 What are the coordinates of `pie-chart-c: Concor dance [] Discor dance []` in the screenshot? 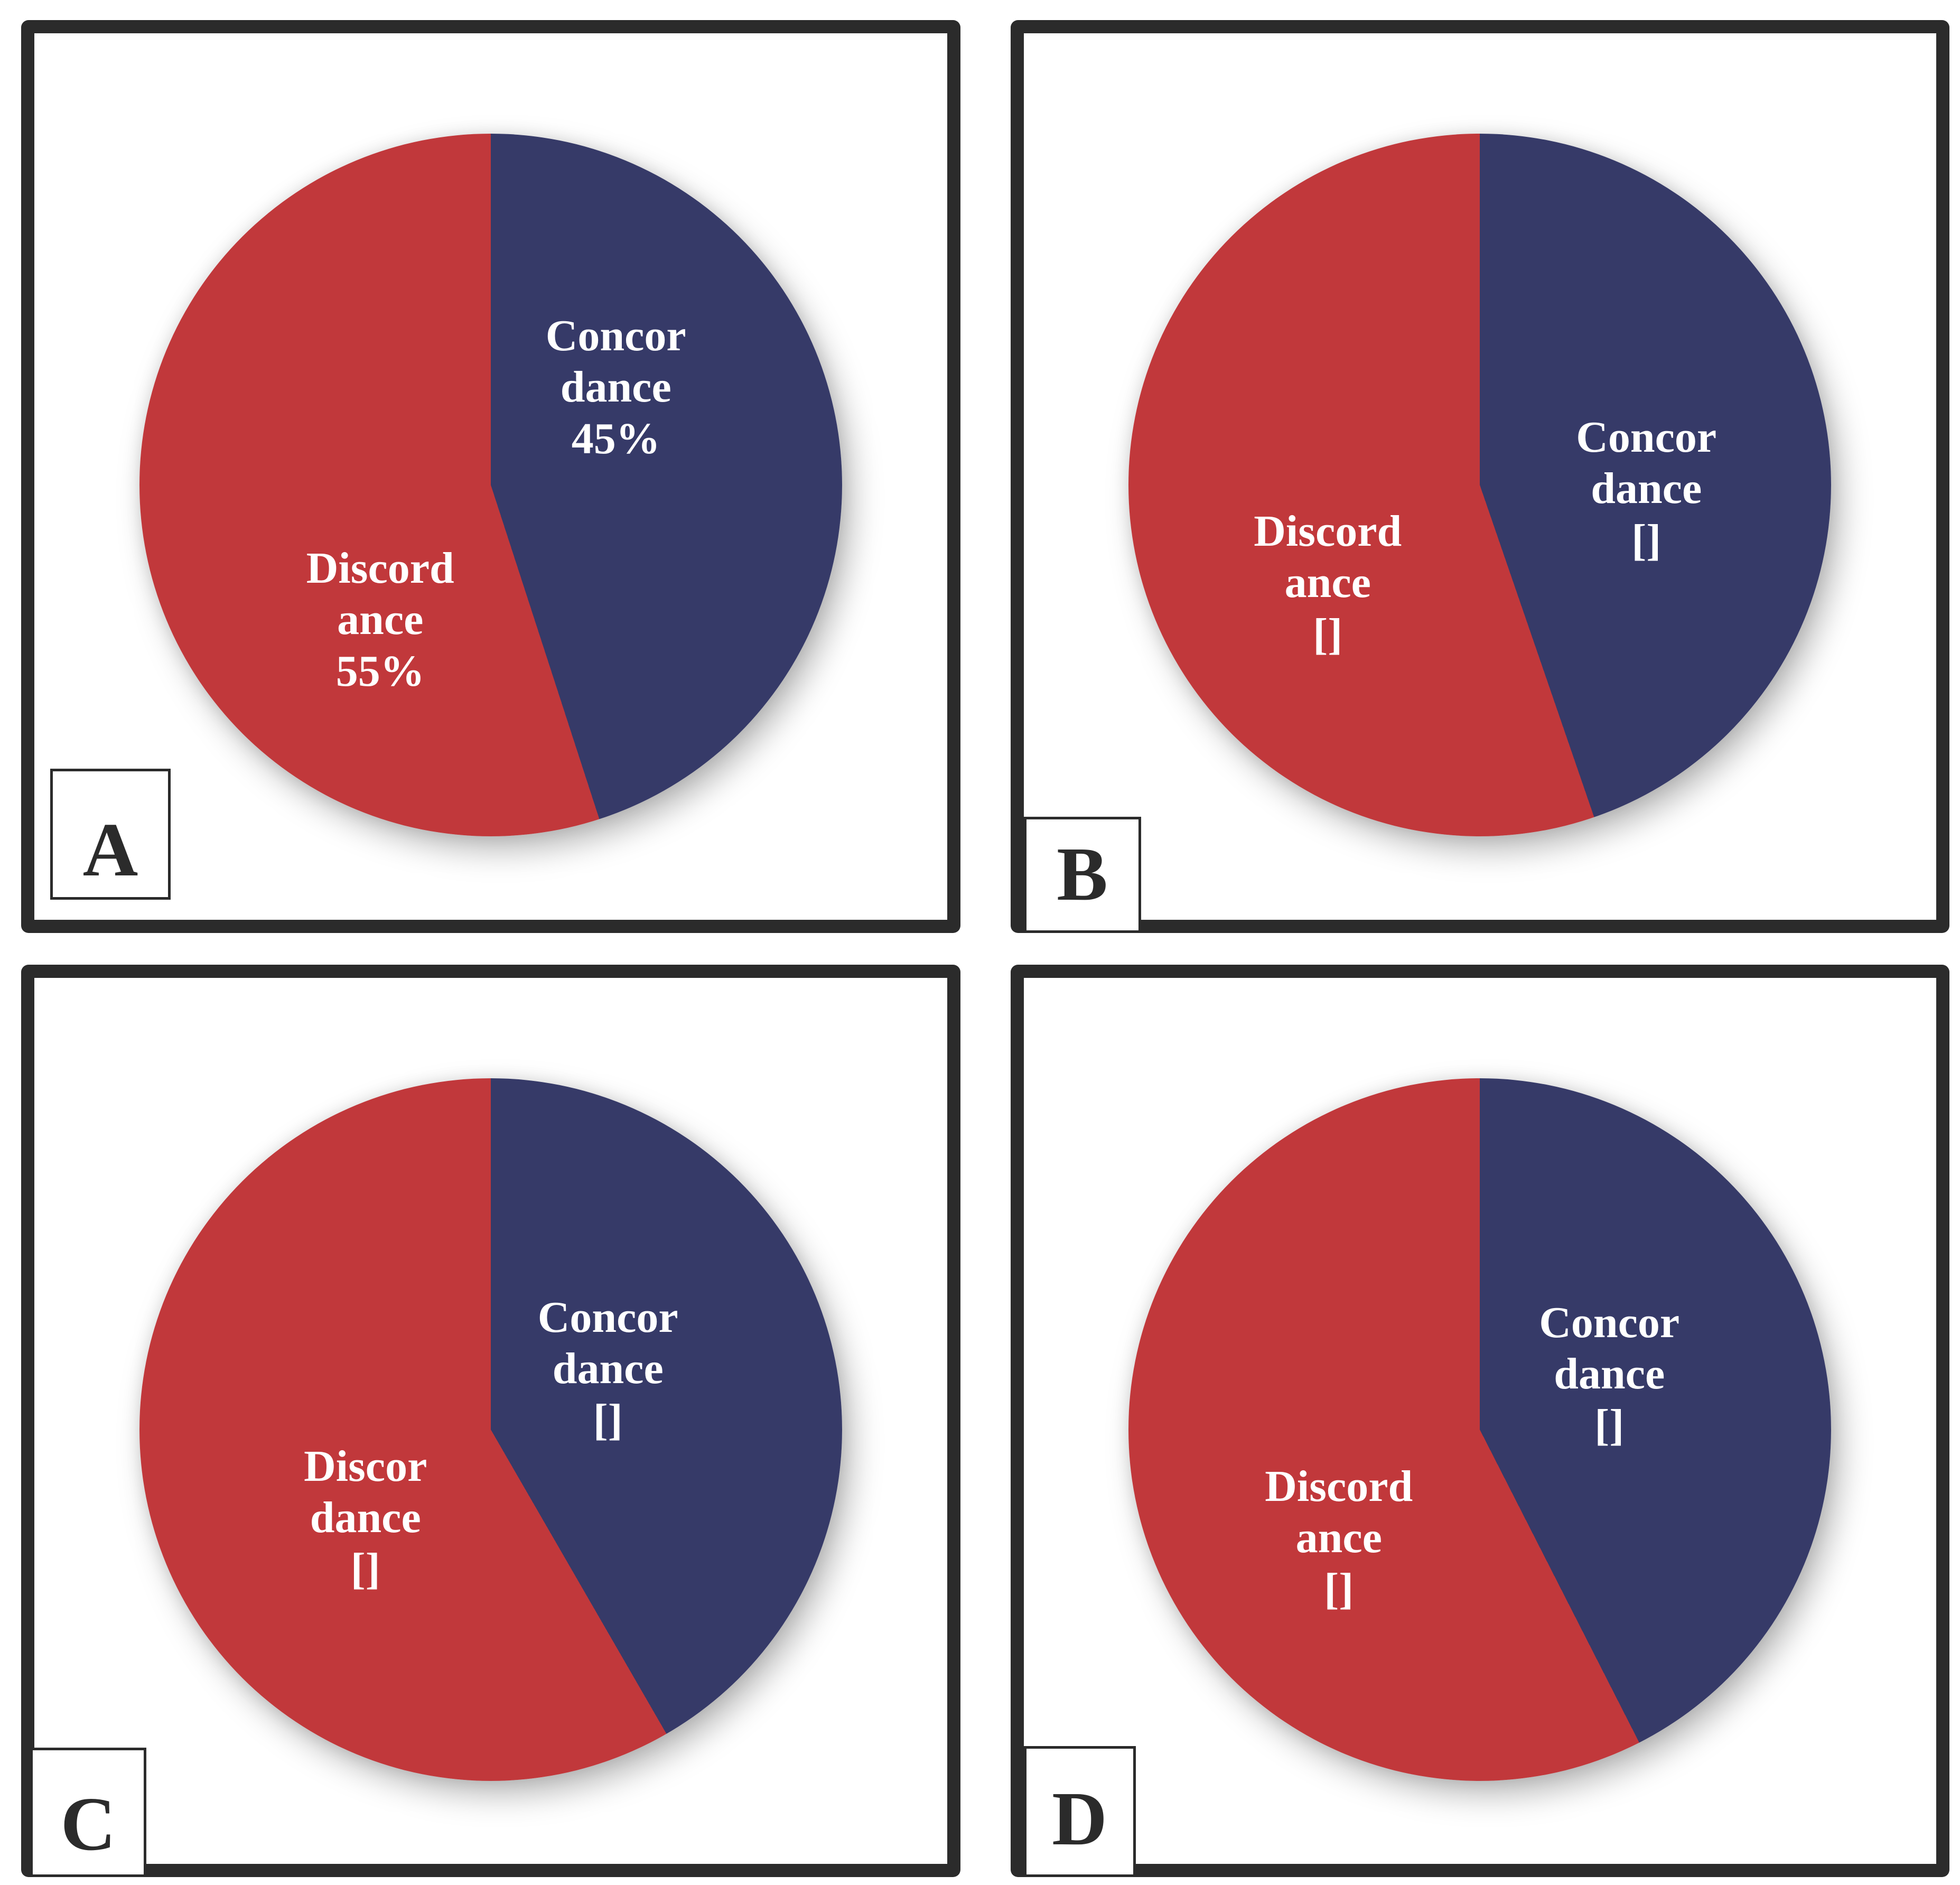 It's located at (490, 1429).